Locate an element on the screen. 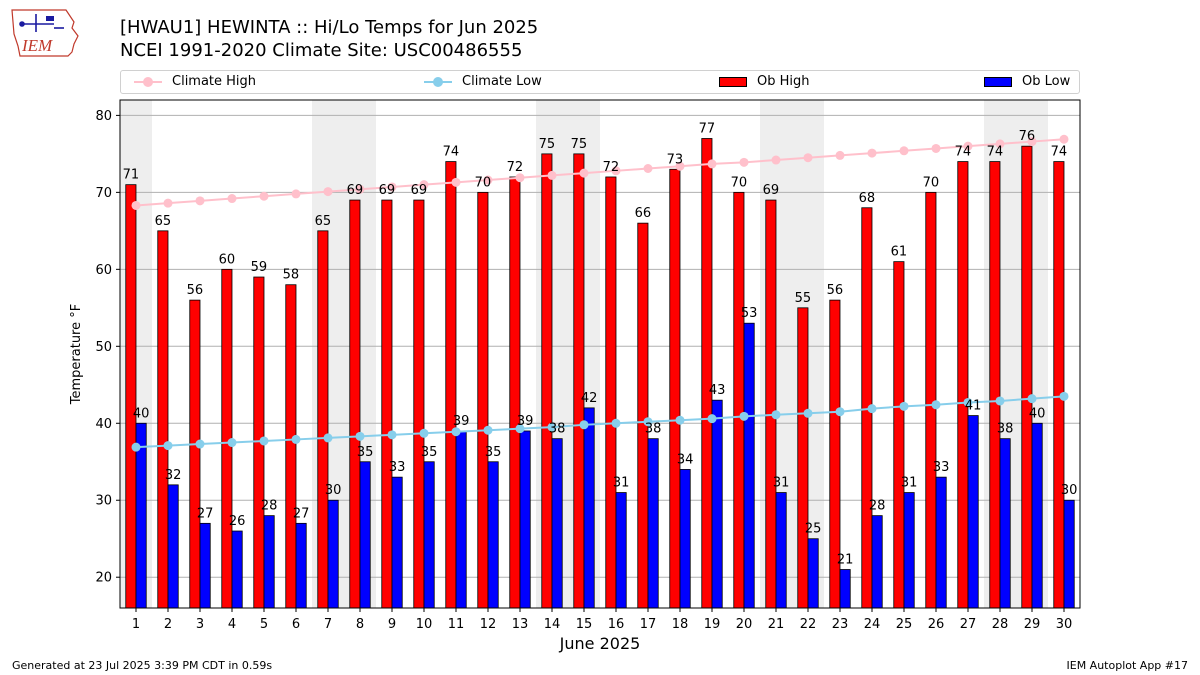  ob-low-value-label: 33 is located at coordinates (941, 467).